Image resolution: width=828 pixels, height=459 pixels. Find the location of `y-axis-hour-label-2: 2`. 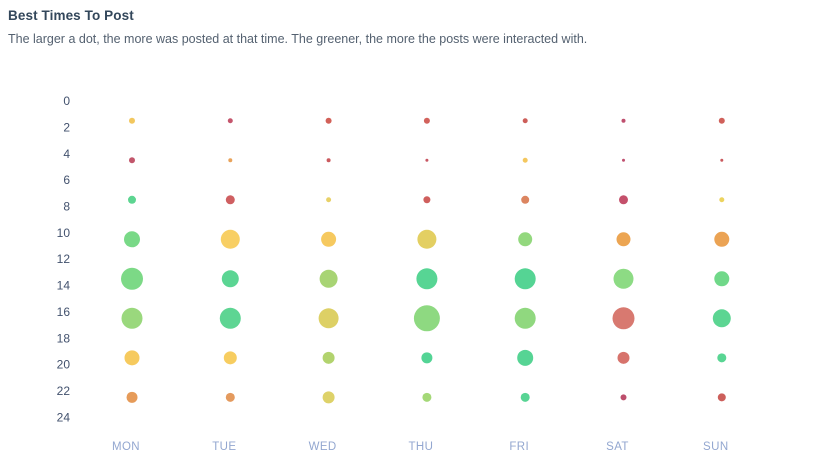

y-axis-hour-label-2: 2 is located at coordinates (66, 128).